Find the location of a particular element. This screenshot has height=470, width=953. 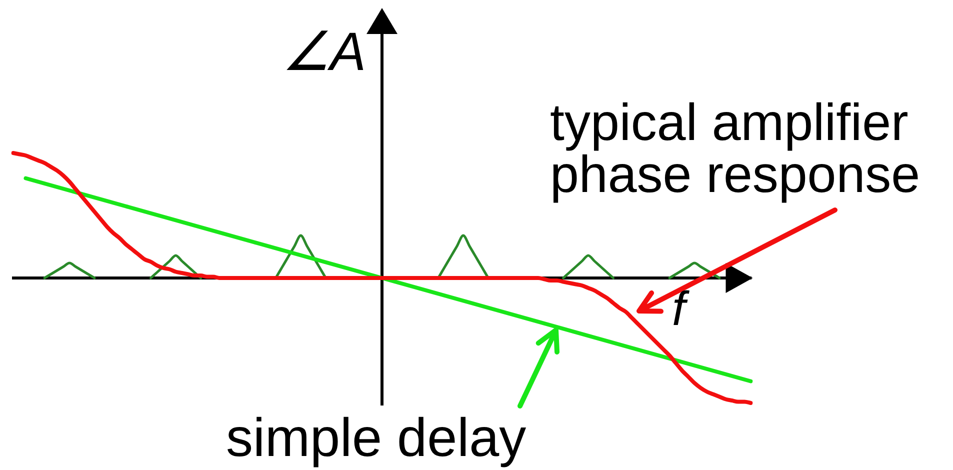

annotation: typical amplifier phase response is located at coordinates (736, 149).